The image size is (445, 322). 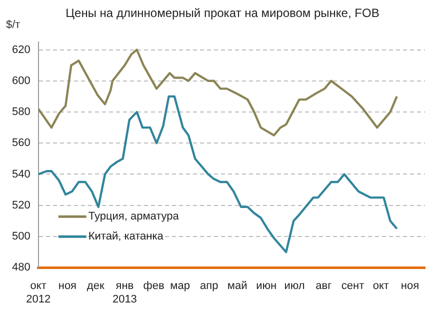 I want to click on x-tick-label: янв 2013, so click(x=124, y=293).